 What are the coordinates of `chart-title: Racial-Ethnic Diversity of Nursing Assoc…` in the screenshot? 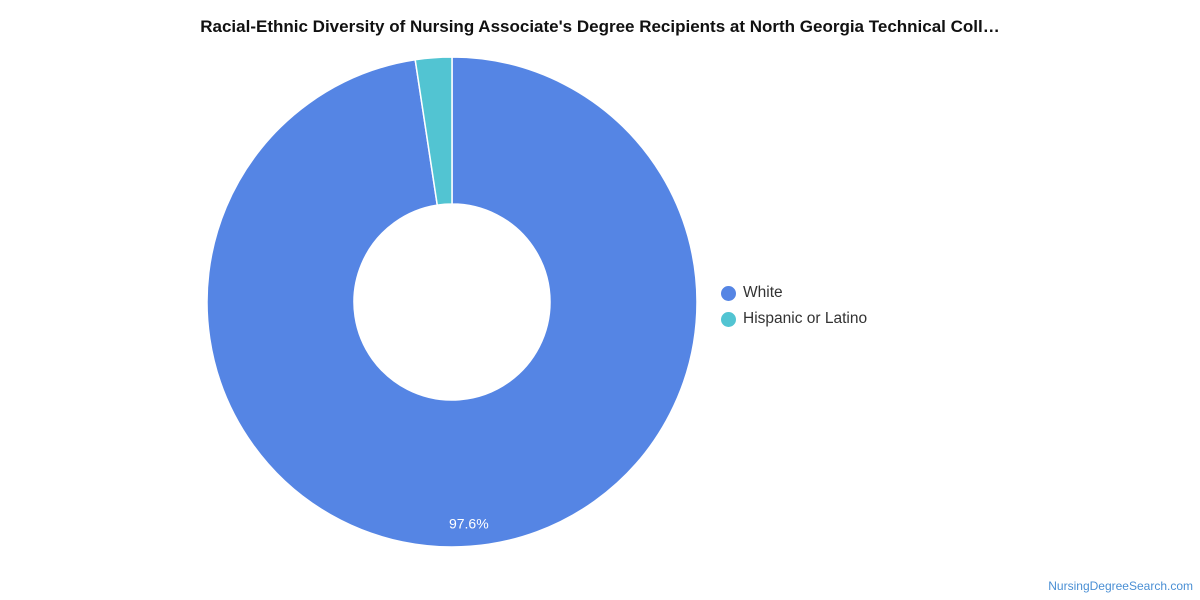 It's located at (600, 26).